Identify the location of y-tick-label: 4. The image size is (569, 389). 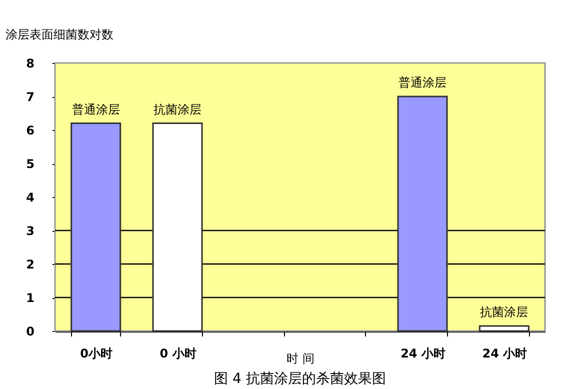
(30, 197).